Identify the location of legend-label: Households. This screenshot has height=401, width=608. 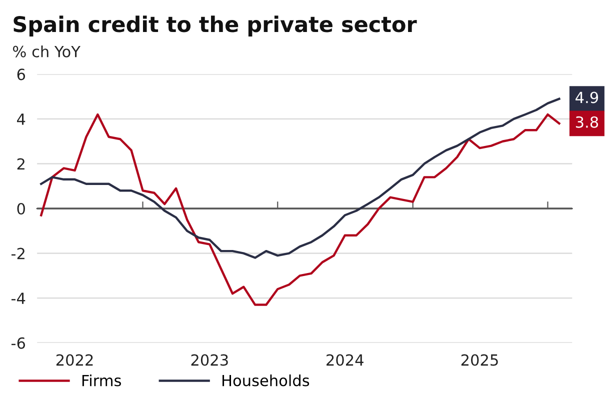
(266, 380).